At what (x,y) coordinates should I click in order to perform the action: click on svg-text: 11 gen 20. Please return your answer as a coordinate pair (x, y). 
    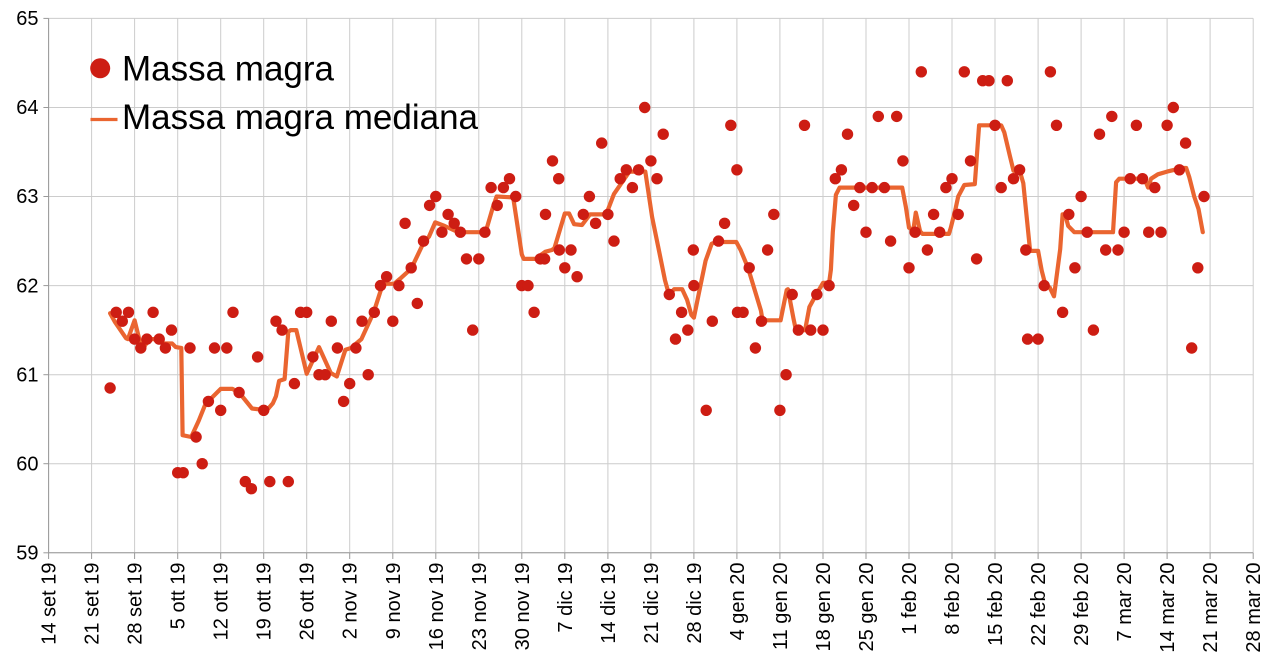
    Looking at the image, I should click on (781, 607).